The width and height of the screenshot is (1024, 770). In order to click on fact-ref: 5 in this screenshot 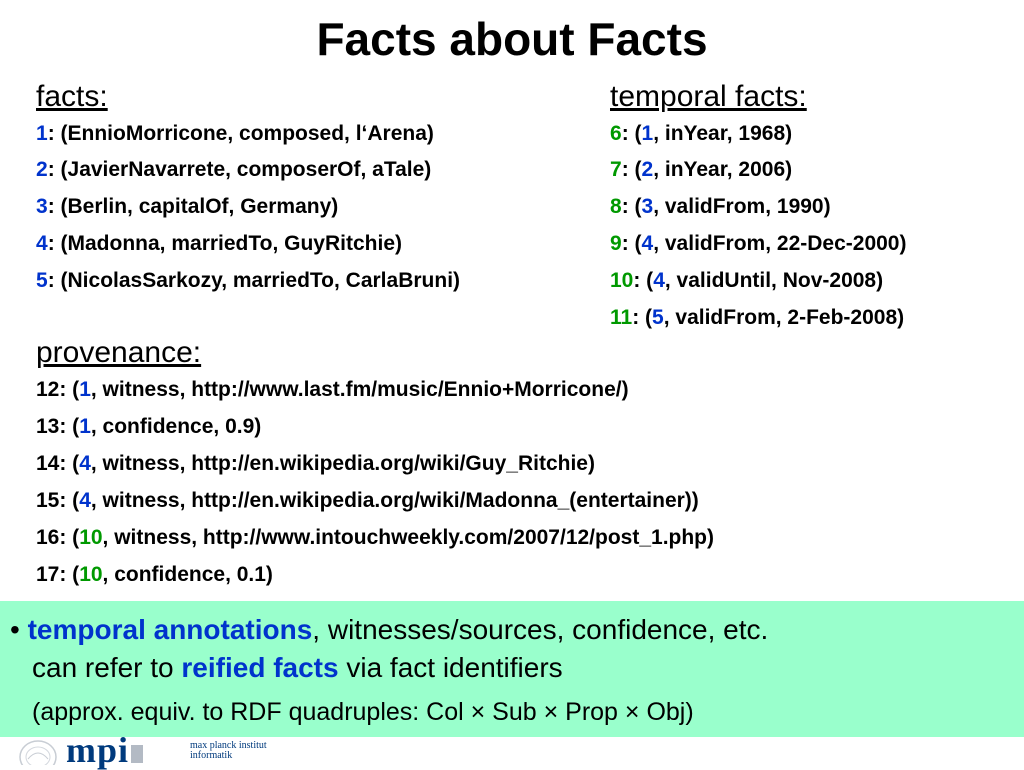, I will do `click(658, 317)`.